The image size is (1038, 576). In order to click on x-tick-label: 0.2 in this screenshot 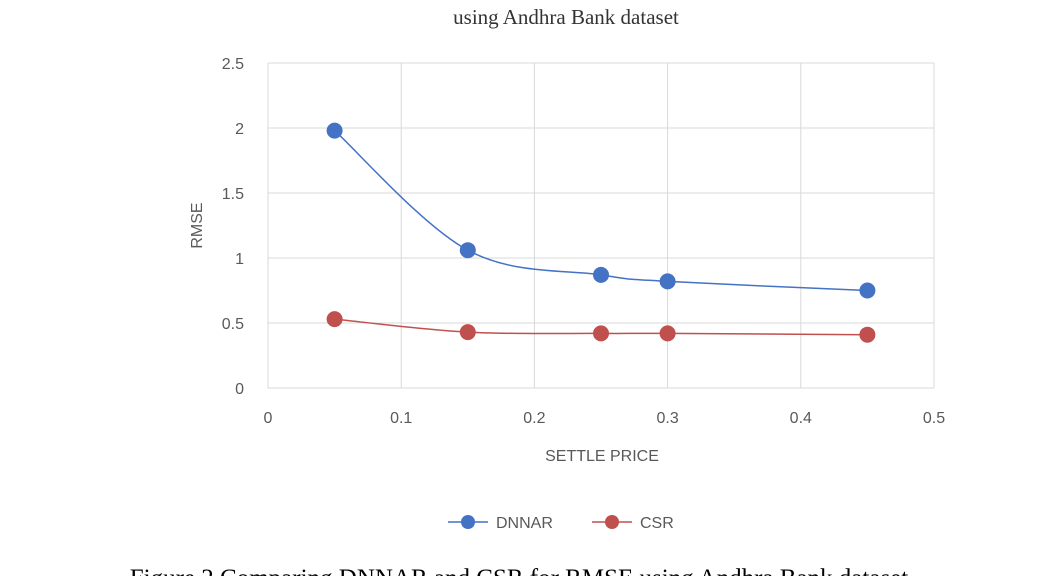, I will do `click(534, 418)`.